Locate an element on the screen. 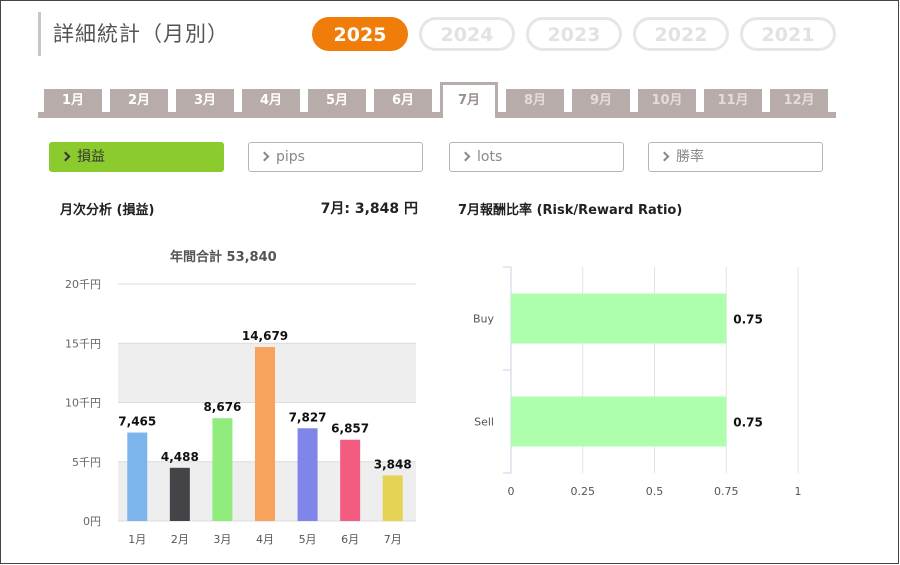  rr-bar-sell is located at coordinates (619, 421).